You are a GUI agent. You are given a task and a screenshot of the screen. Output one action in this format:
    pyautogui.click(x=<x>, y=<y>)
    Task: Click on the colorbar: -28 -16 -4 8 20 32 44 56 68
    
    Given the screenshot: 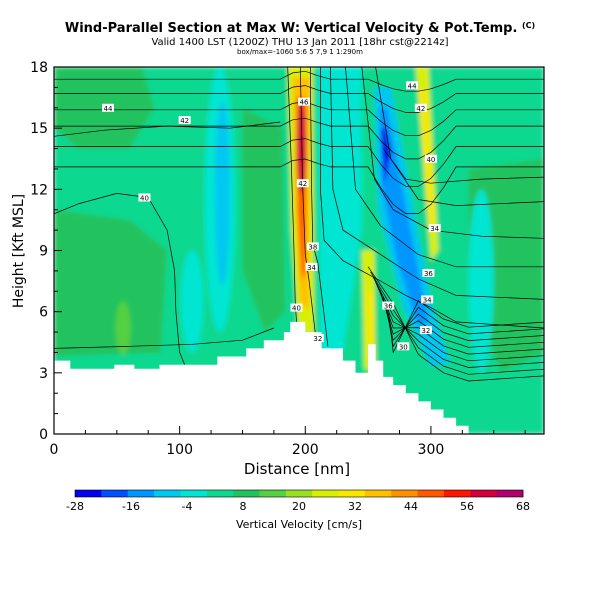 What is the action you would take?
    pyautogui.click(x=298, y=501)
    